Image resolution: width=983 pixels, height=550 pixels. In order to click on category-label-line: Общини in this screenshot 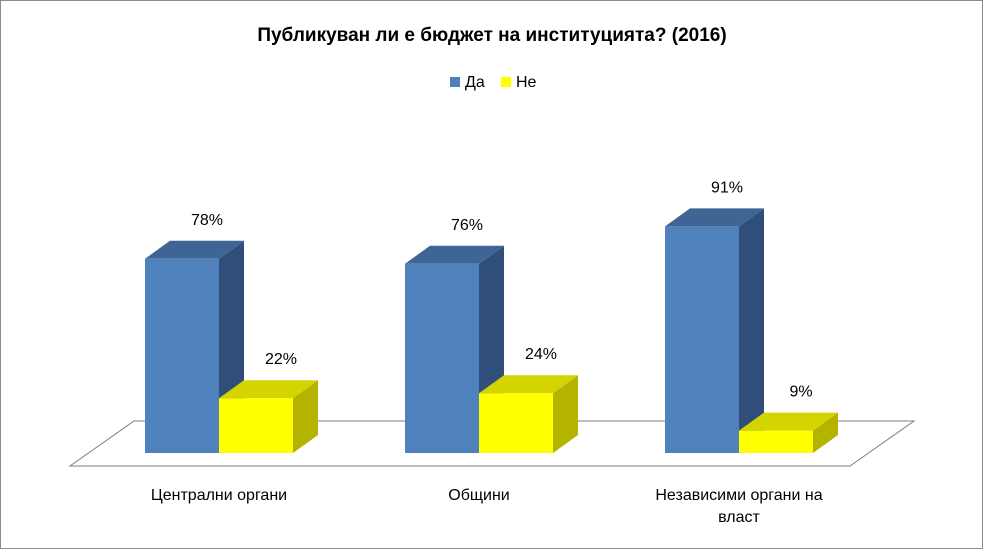, I will do `click(478, 495)`.